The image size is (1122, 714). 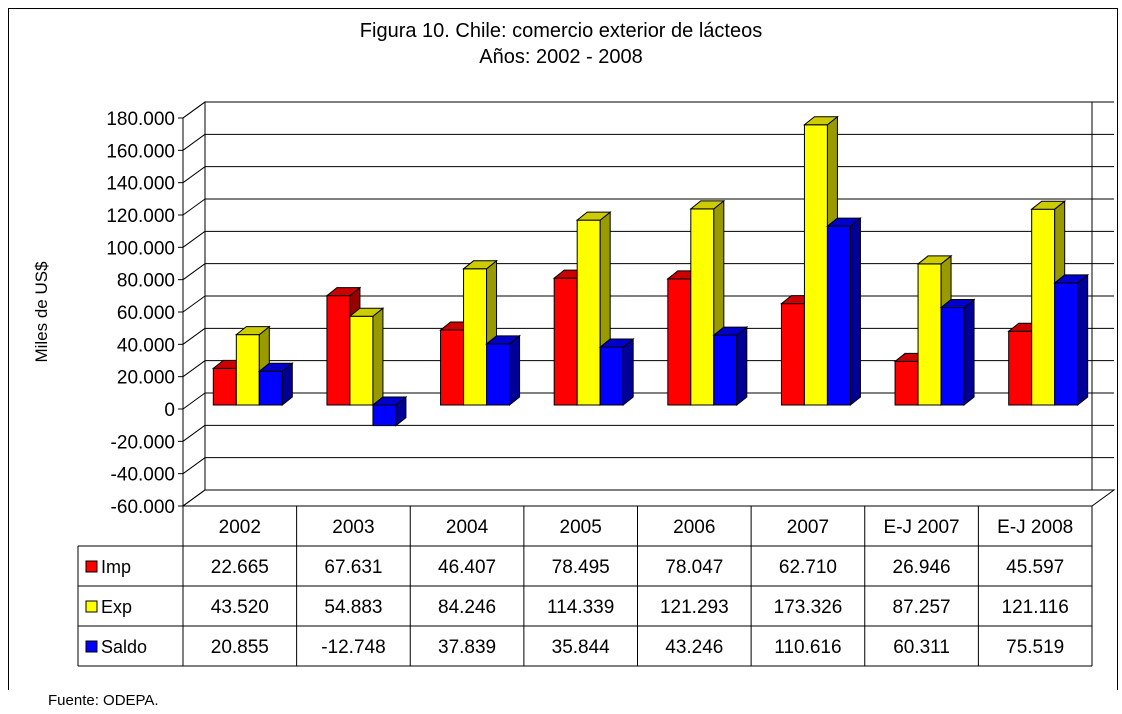 I want to click on chart-subtitle: Años: 2002 - 2008, so click(x=561, y=57).